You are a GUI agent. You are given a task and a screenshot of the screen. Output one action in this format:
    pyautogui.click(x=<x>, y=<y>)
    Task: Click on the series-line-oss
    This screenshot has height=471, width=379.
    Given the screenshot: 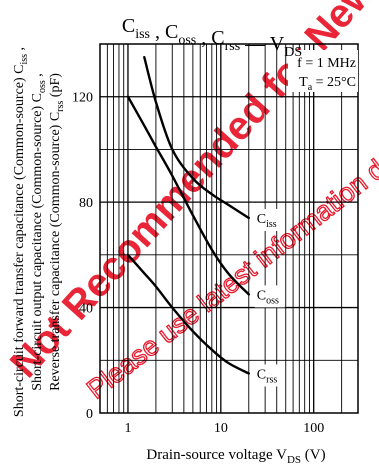 What is the action you would take?
    pyautogui.click(x=188, y=195)
    